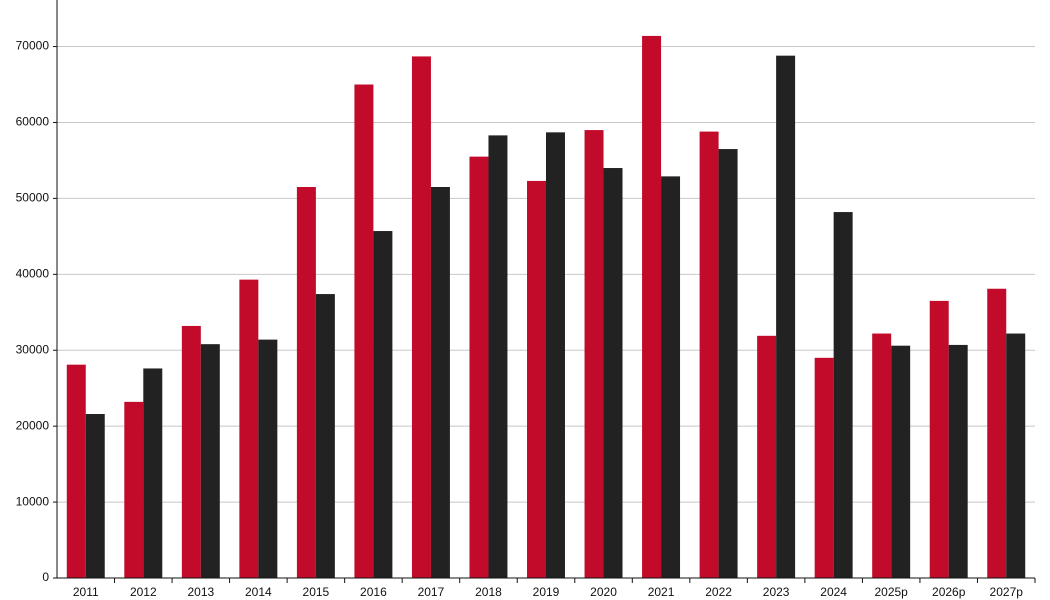  What do you see at coordinates (661, 592) in the screenshot?
I see `x-tick-label: 2021` at bounding box center [661, 592].